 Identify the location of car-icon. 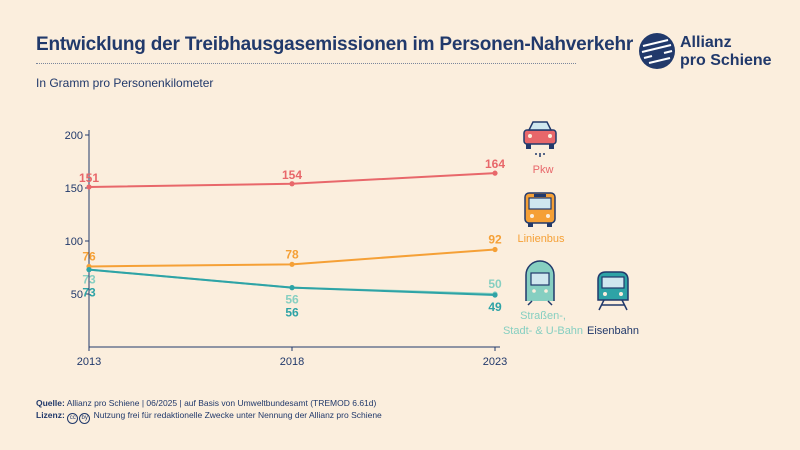
(540, 139).